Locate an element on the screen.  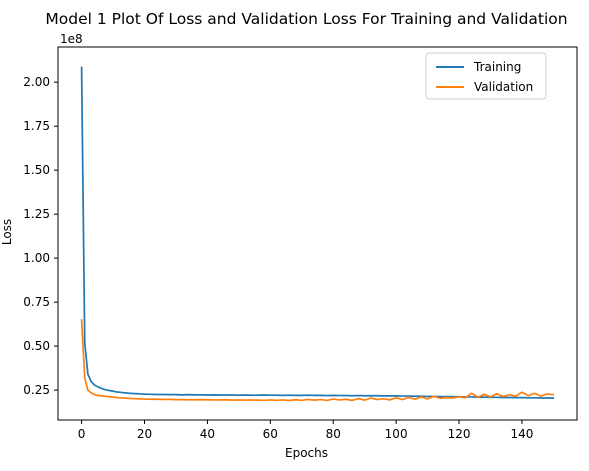
x-tick-label: 100 is located at coordinates (396, 434).